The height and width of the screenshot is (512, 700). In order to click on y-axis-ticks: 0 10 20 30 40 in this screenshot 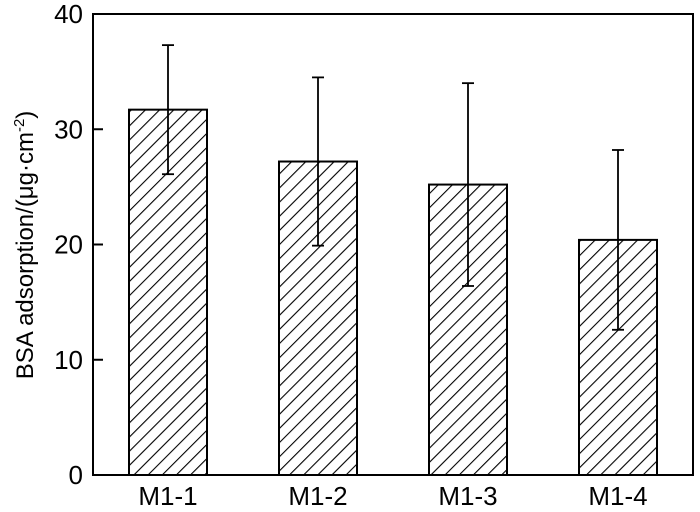, I will do `click(78, 245)`.